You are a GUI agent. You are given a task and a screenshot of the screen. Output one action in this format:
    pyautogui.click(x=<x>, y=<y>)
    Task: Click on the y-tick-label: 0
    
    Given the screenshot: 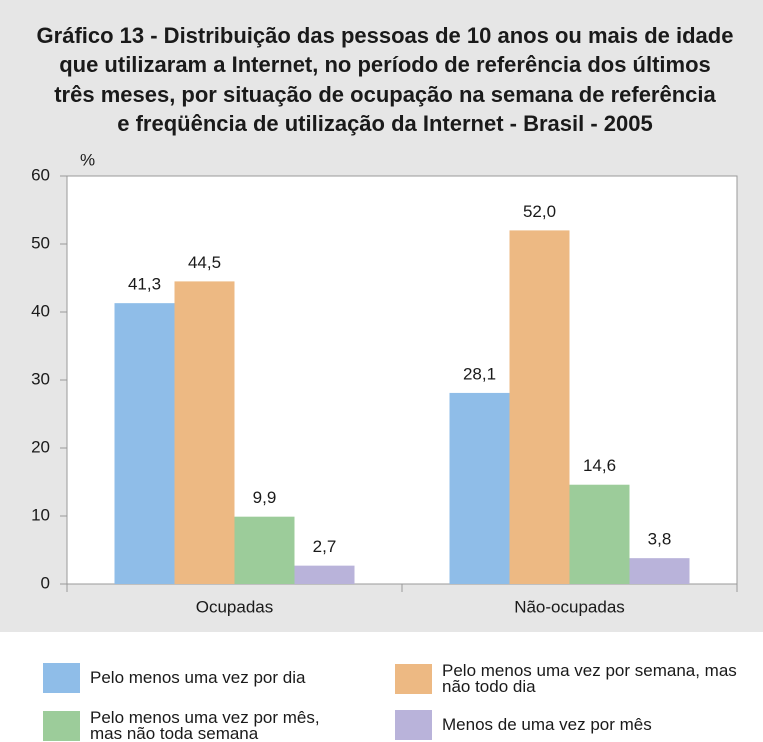 What is the action you would take?
    pyautogui.click(x=45, y=582)
    